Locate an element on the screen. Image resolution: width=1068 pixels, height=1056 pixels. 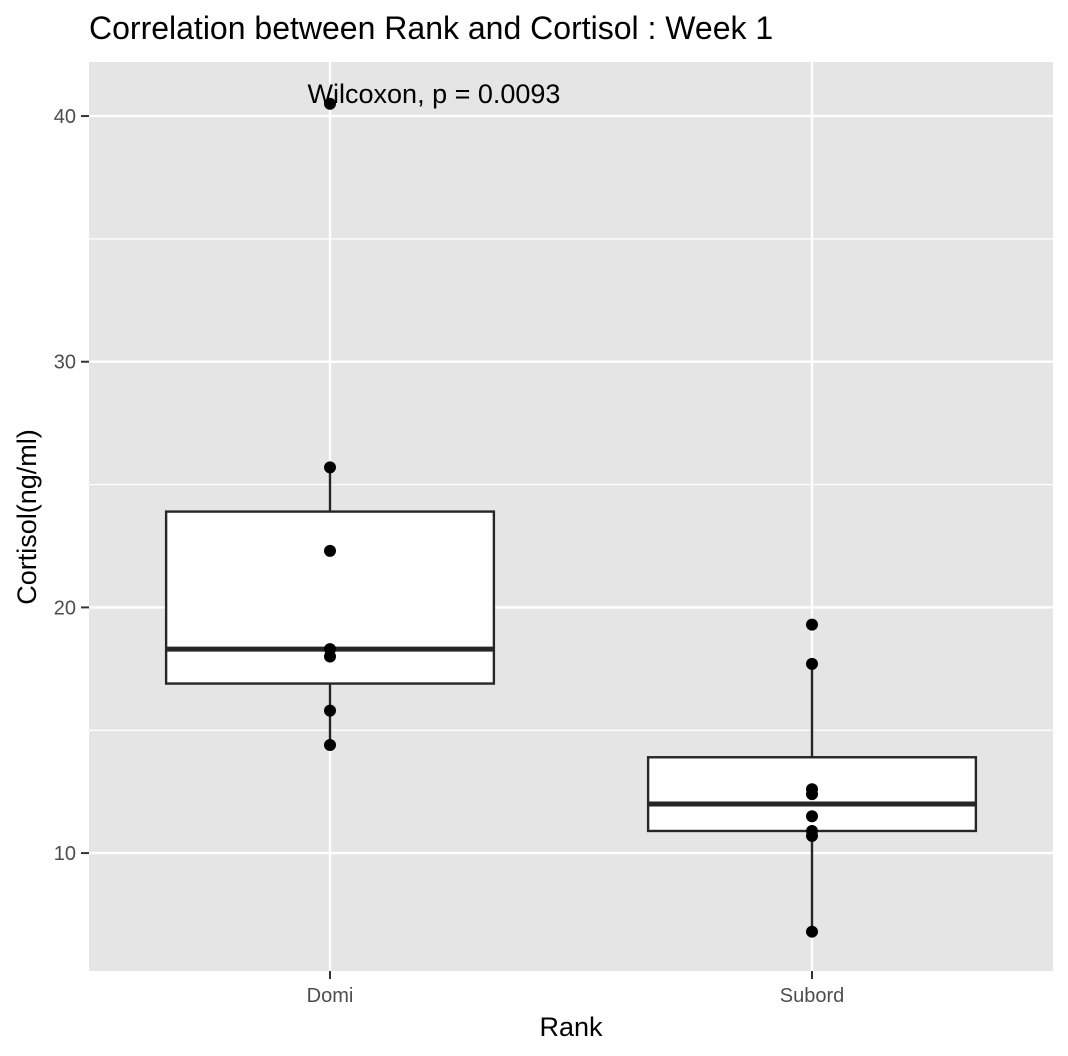
y-tick-label: 30 is located at coordinates (65, 363).